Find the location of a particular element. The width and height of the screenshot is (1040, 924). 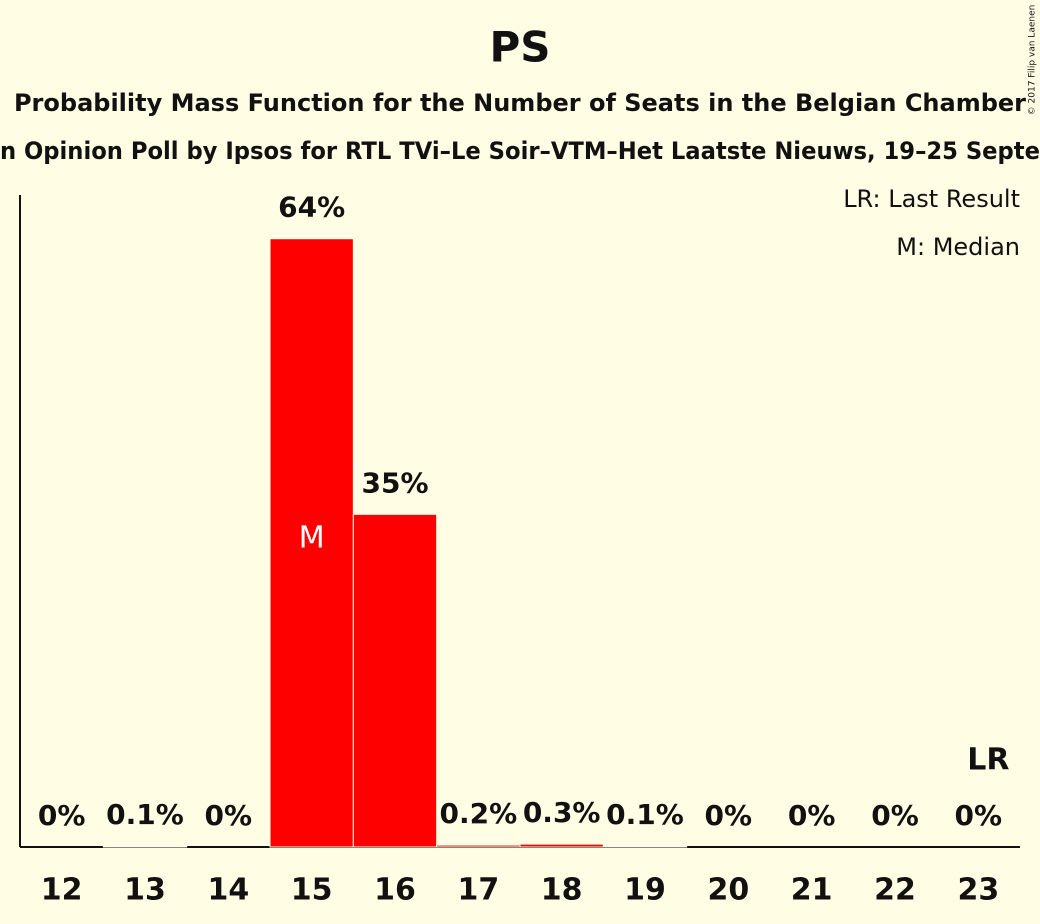

x-tick-label: 13 is located at coordinates (145, 890).